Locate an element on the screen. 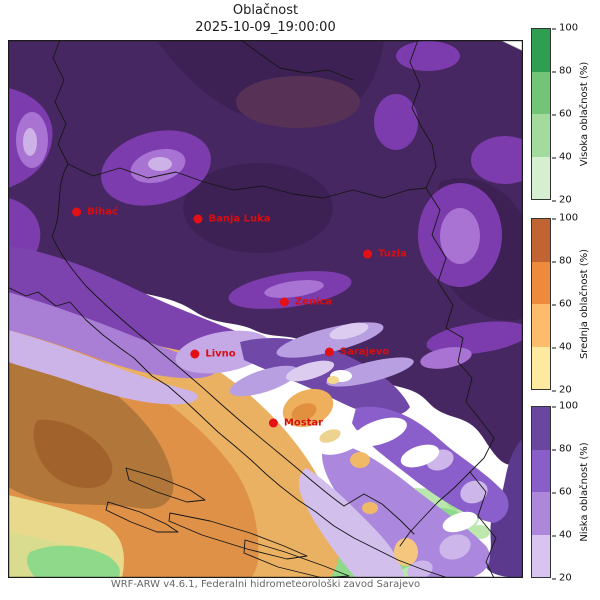 This screenshot has width=600, height=600. colorbar-niska: 100 80 60 40 20 Niska oblačnost (%) is located at coordinates (560, 492).